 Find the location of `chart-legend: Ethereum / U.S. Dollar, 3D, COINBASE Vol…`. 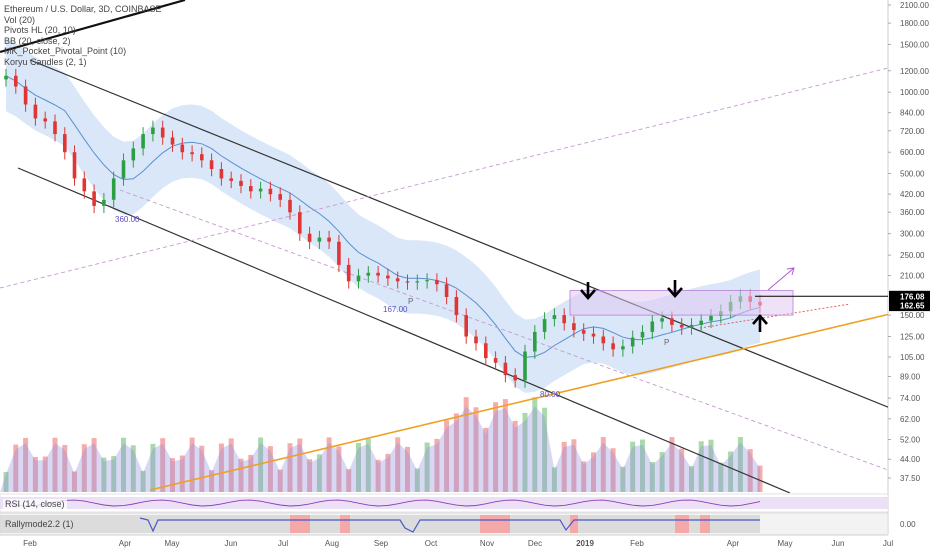

chart-legend: Ethereum / U.S. Dollar, 3D, COINBASE Vol… is located at coordinates (83, 36).